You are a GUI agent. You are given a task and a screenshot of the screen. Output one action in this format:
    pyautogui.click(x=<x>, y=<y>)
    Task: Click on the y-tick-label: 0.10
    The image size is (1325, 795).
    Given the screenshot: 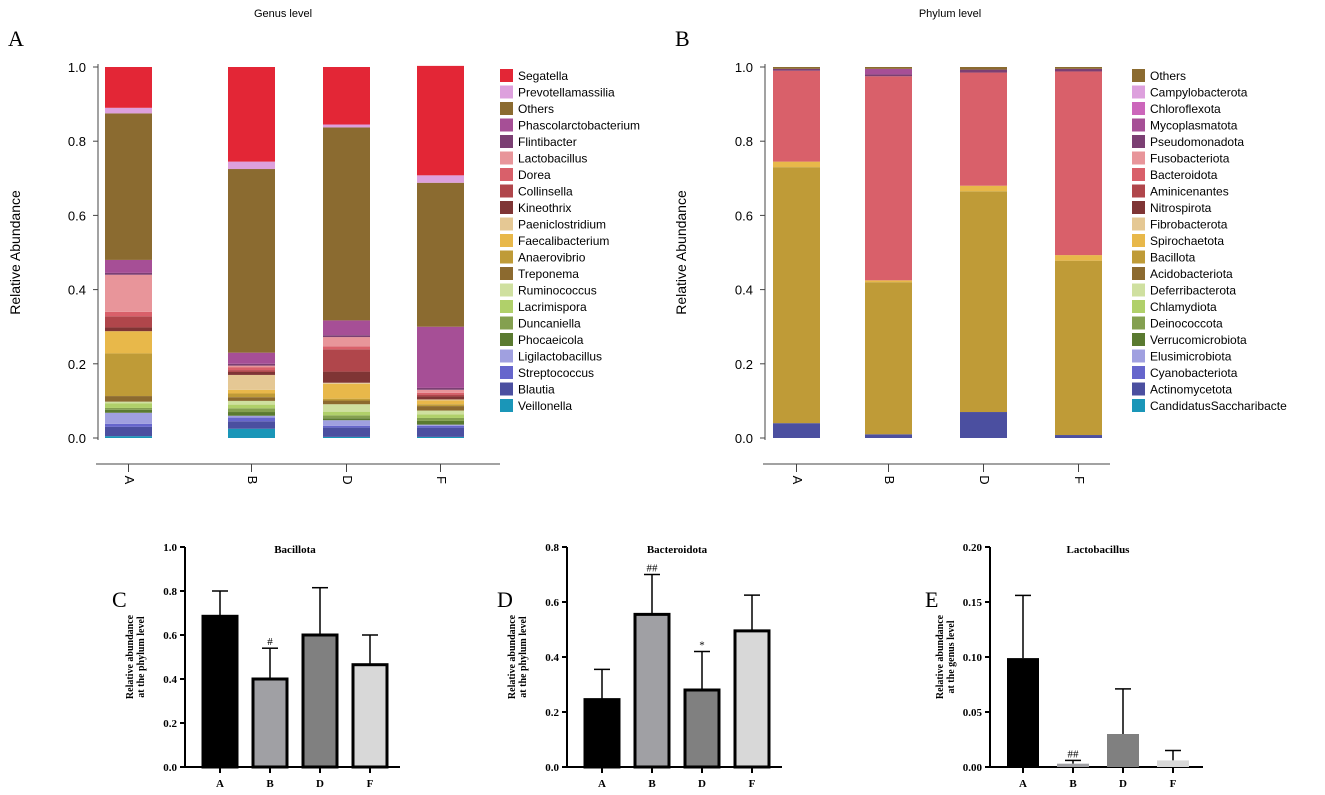 What is the action you would take?
    pyautogui.click(x=973, y=658)
    